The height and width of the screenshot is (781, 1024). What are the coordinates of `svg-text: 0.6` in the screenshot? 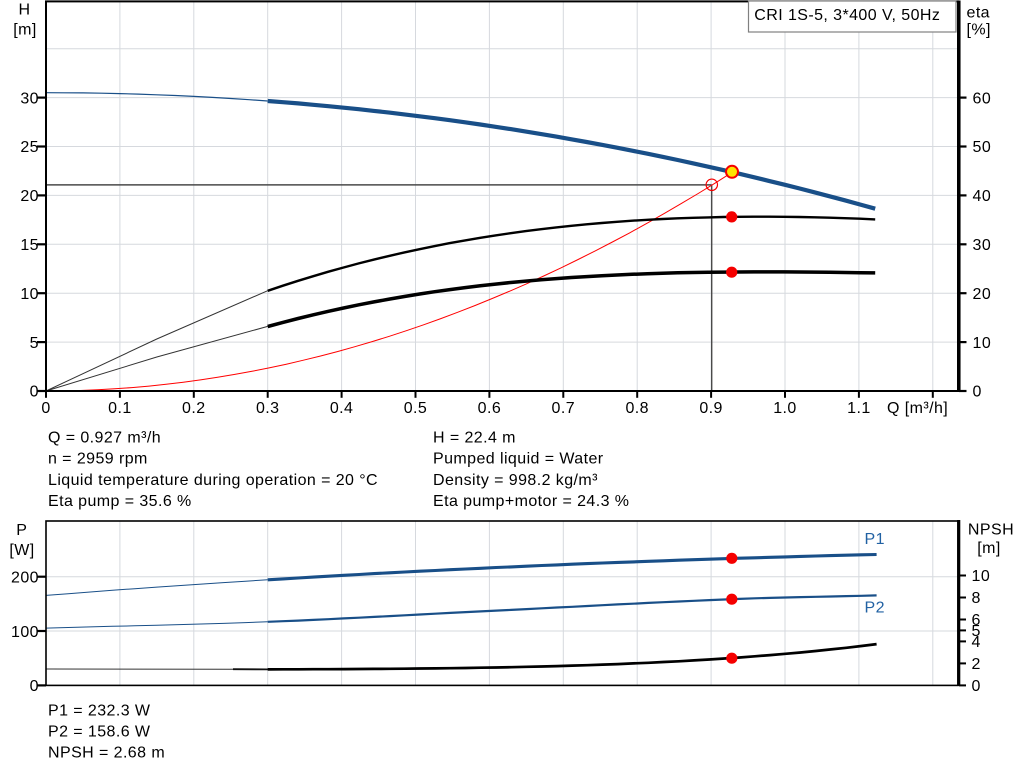 It's located at (490, 408).